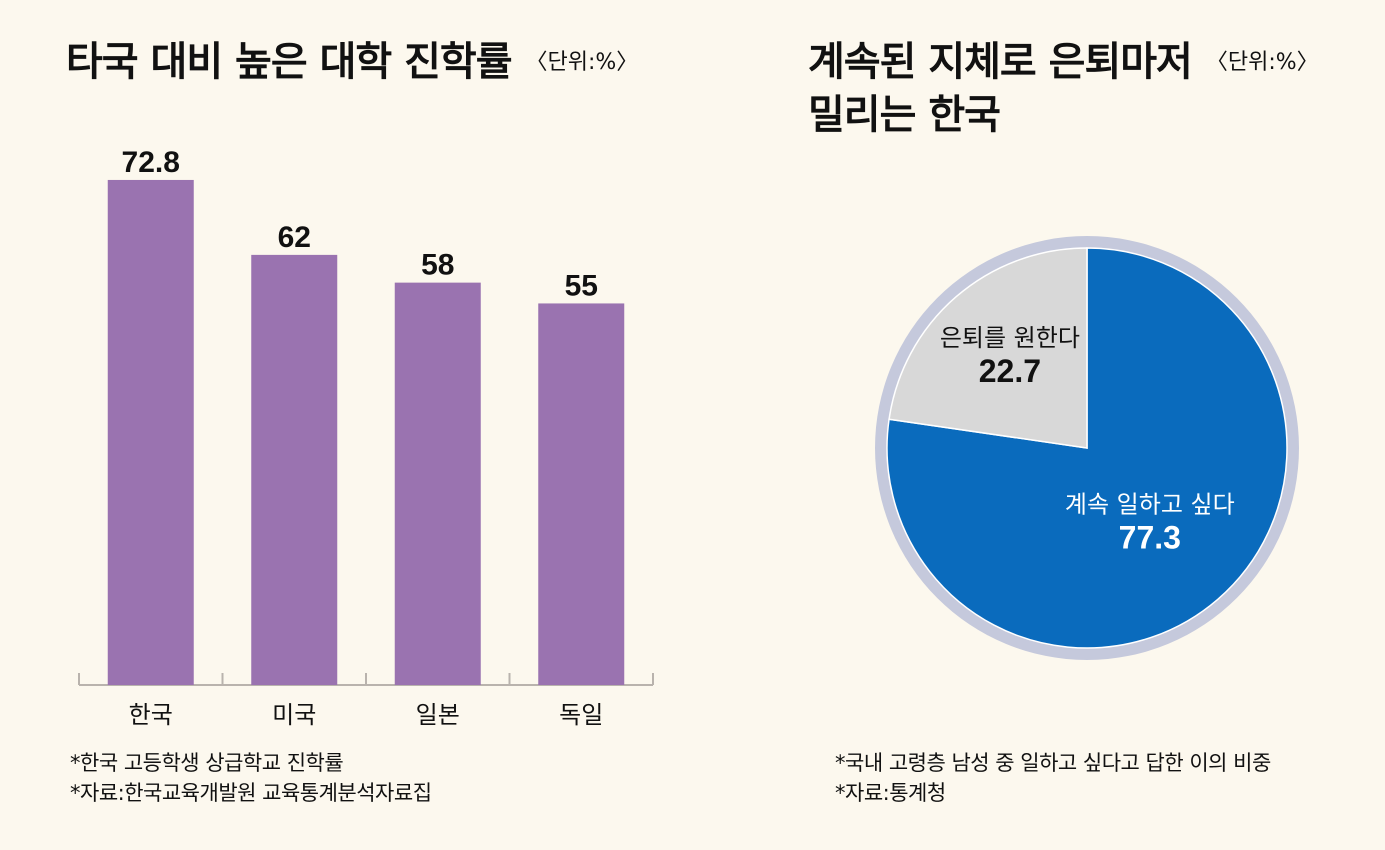  I want to click on x-tick-label: 미국, so click(294, 715).